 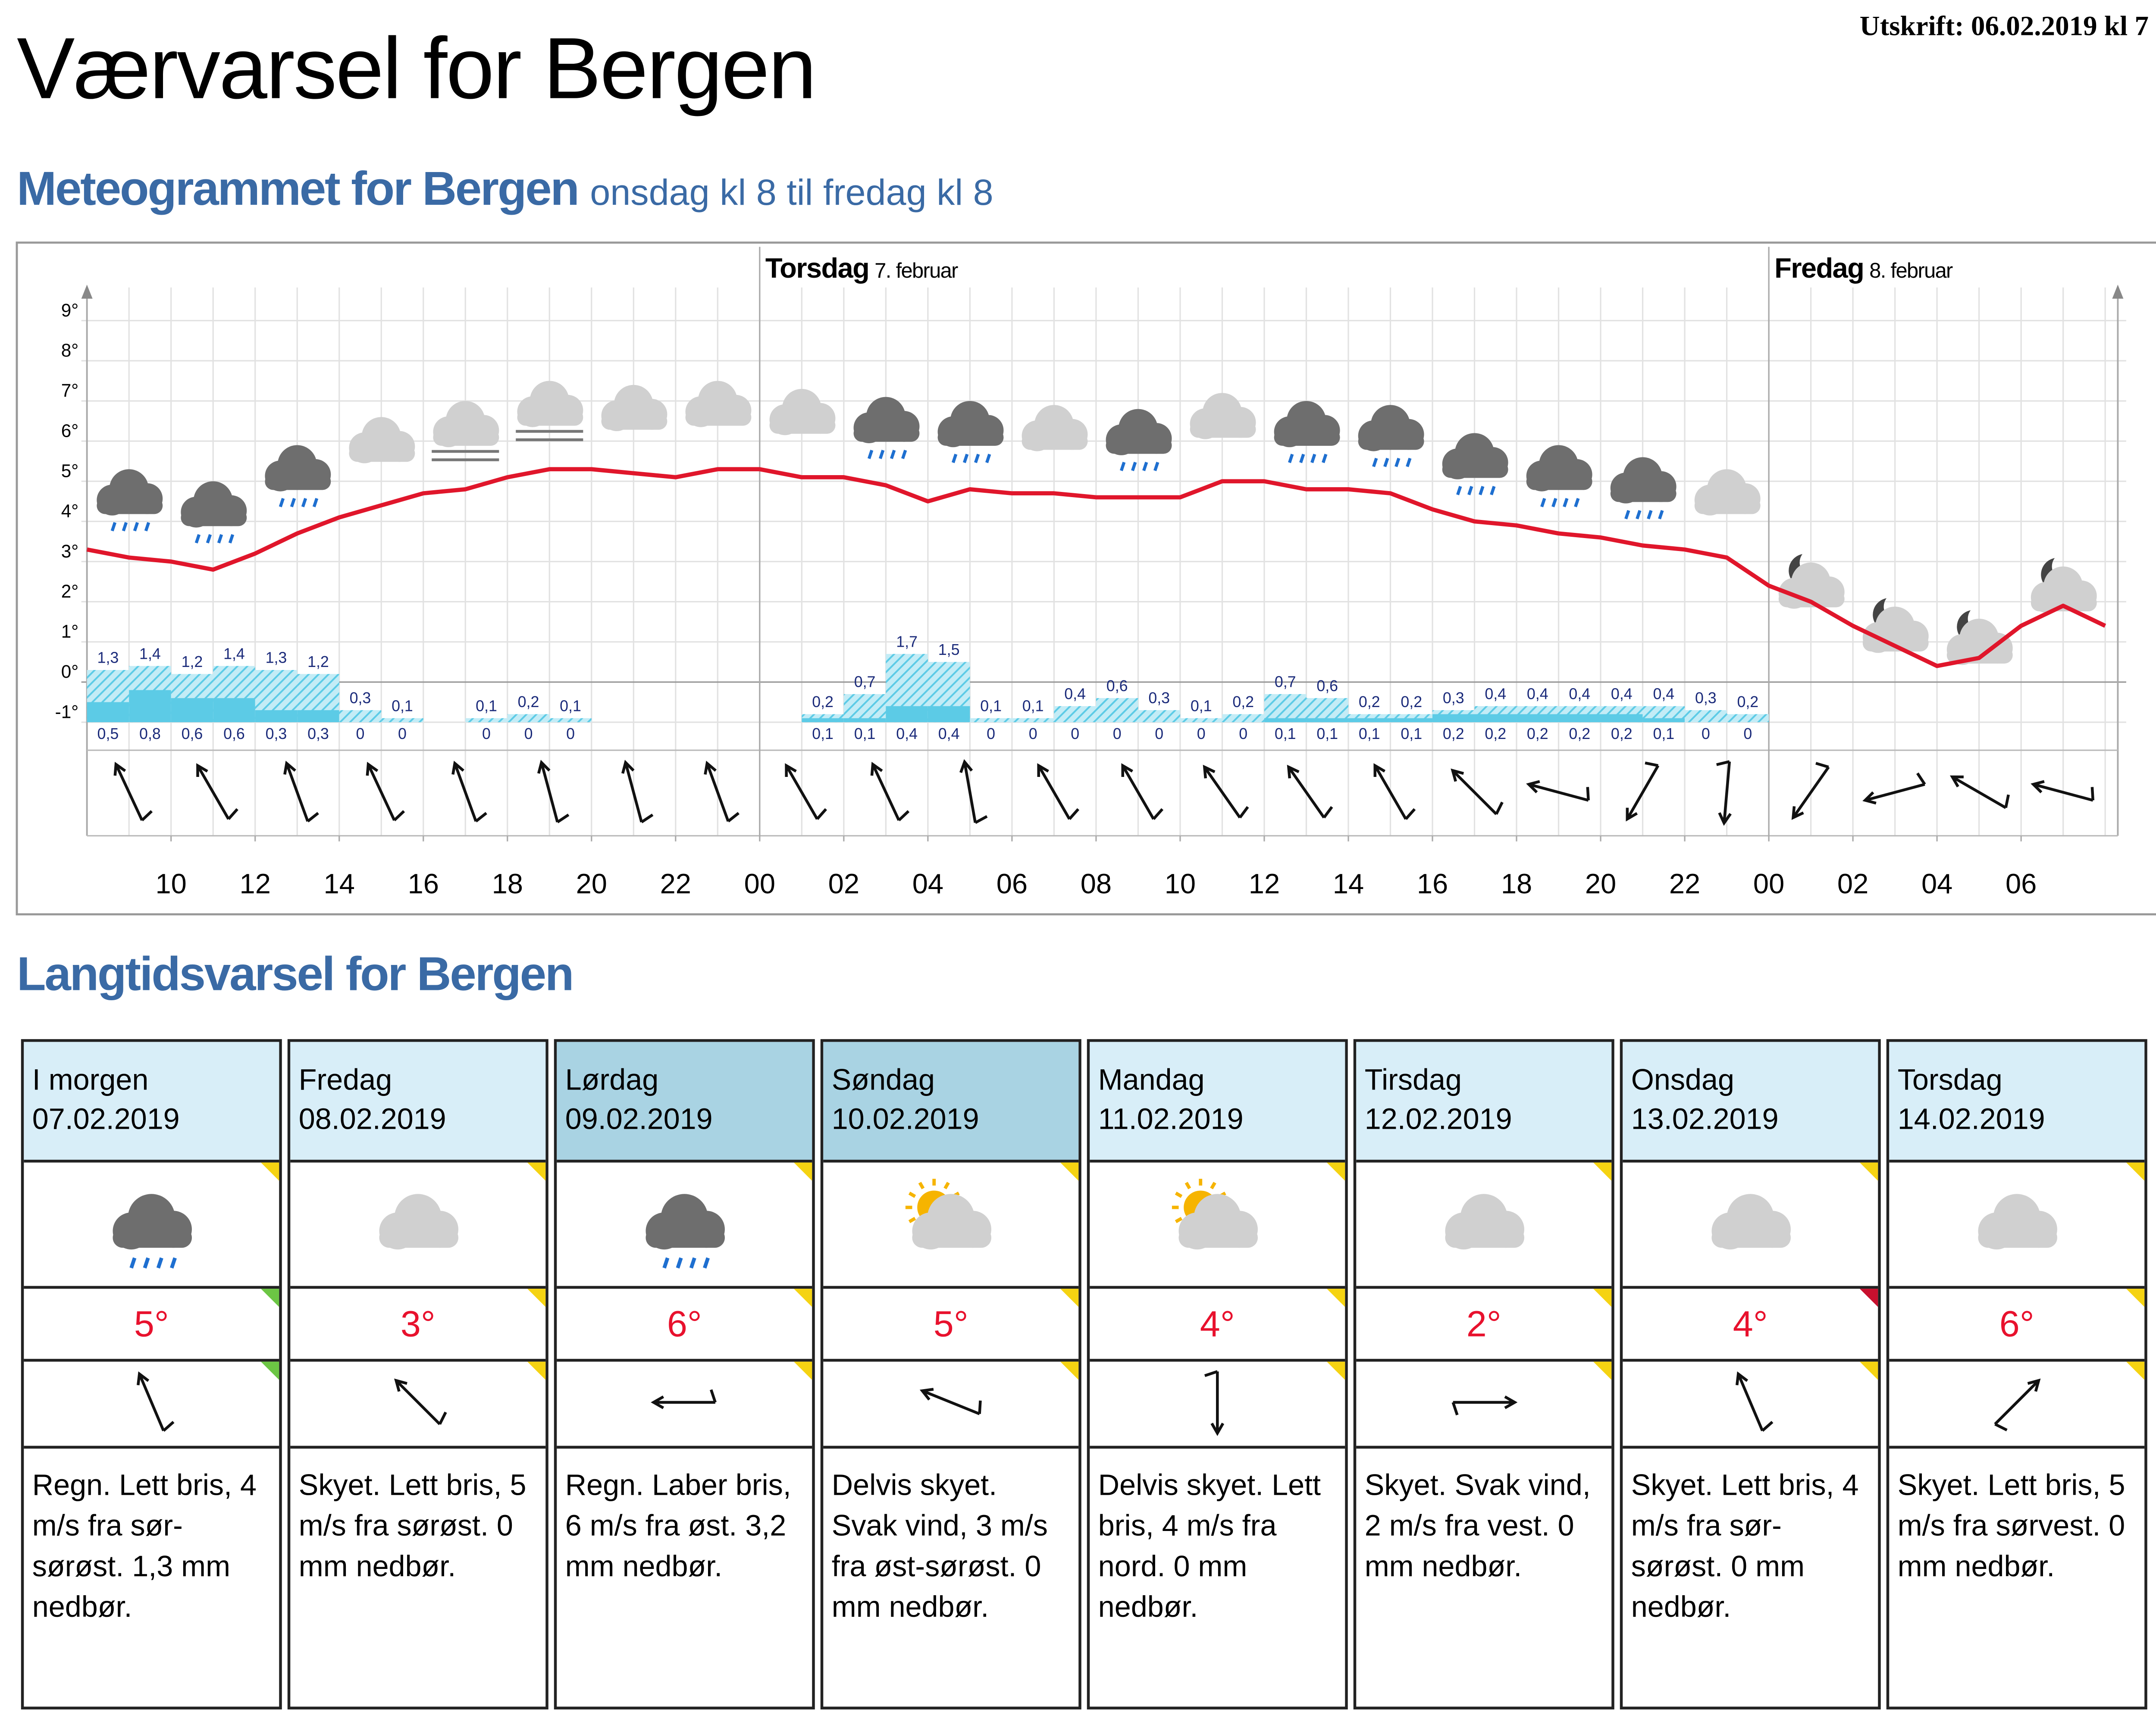 I want to click on day-date: 10.02.2019, so click(x=905, y=1119).